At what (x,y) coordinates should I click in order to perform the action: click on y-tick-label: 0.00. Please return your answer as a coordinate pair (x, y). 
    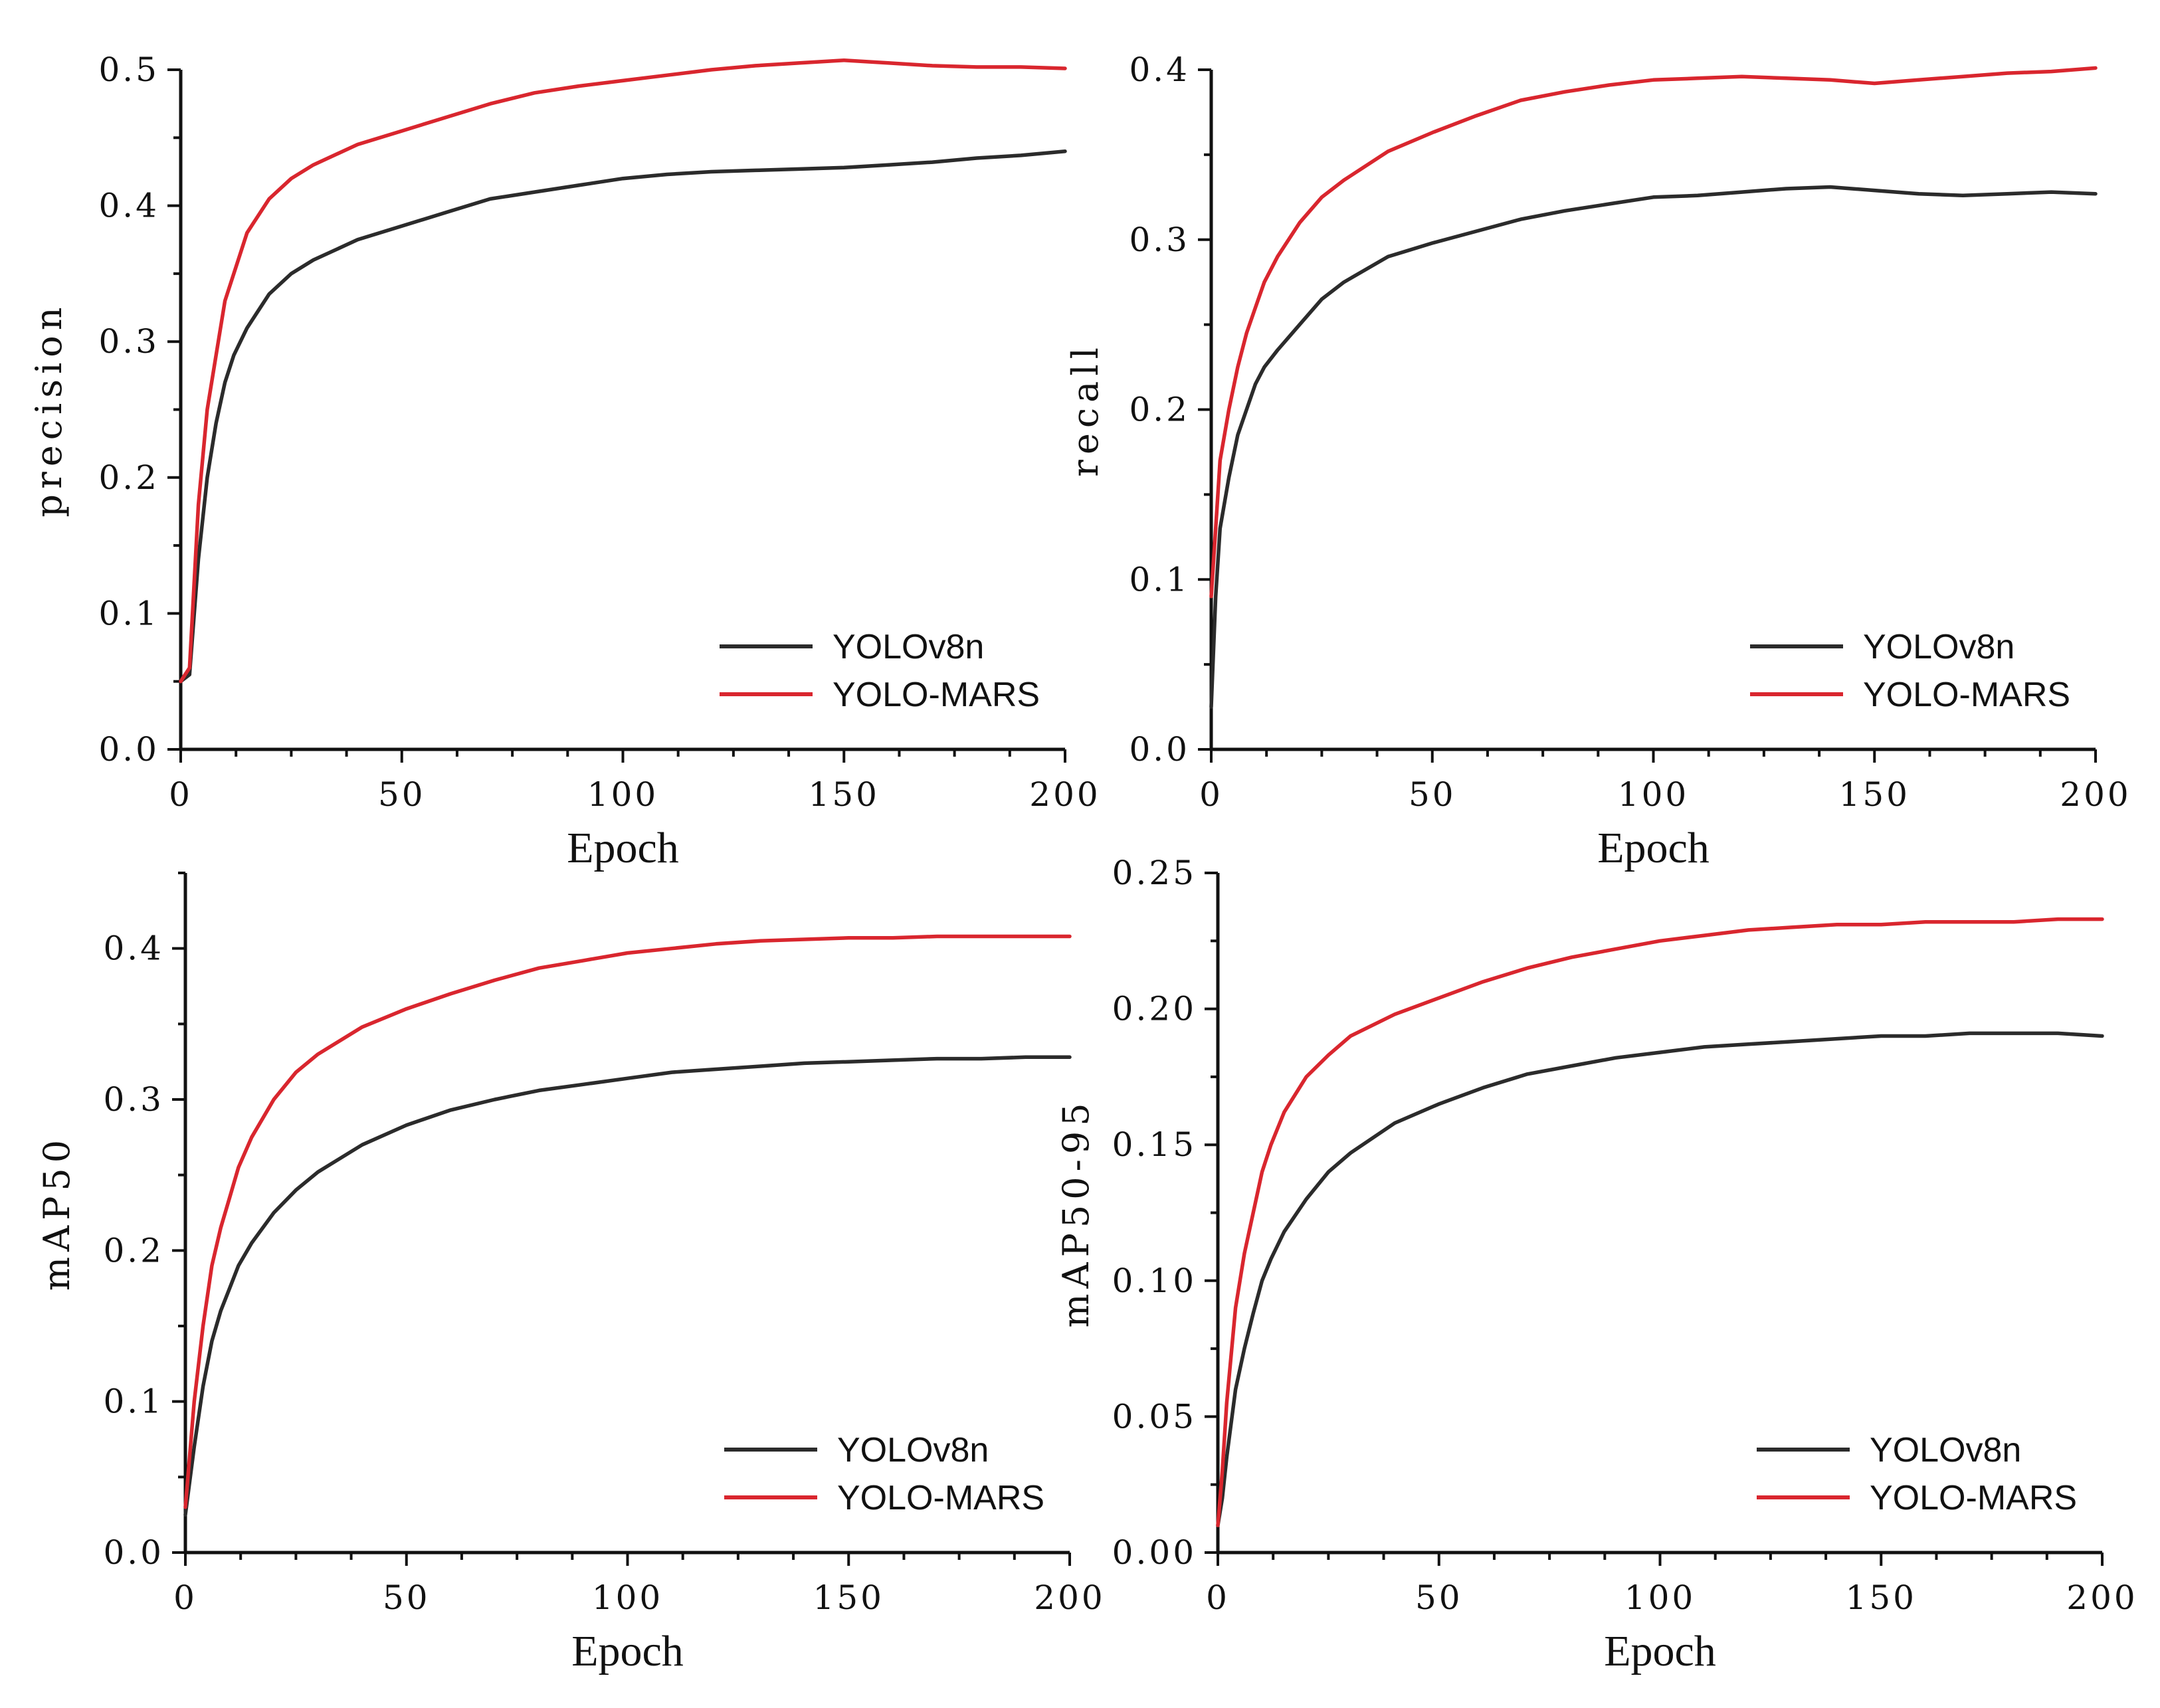
    Looking at the image, I should click on (1154, 1553).